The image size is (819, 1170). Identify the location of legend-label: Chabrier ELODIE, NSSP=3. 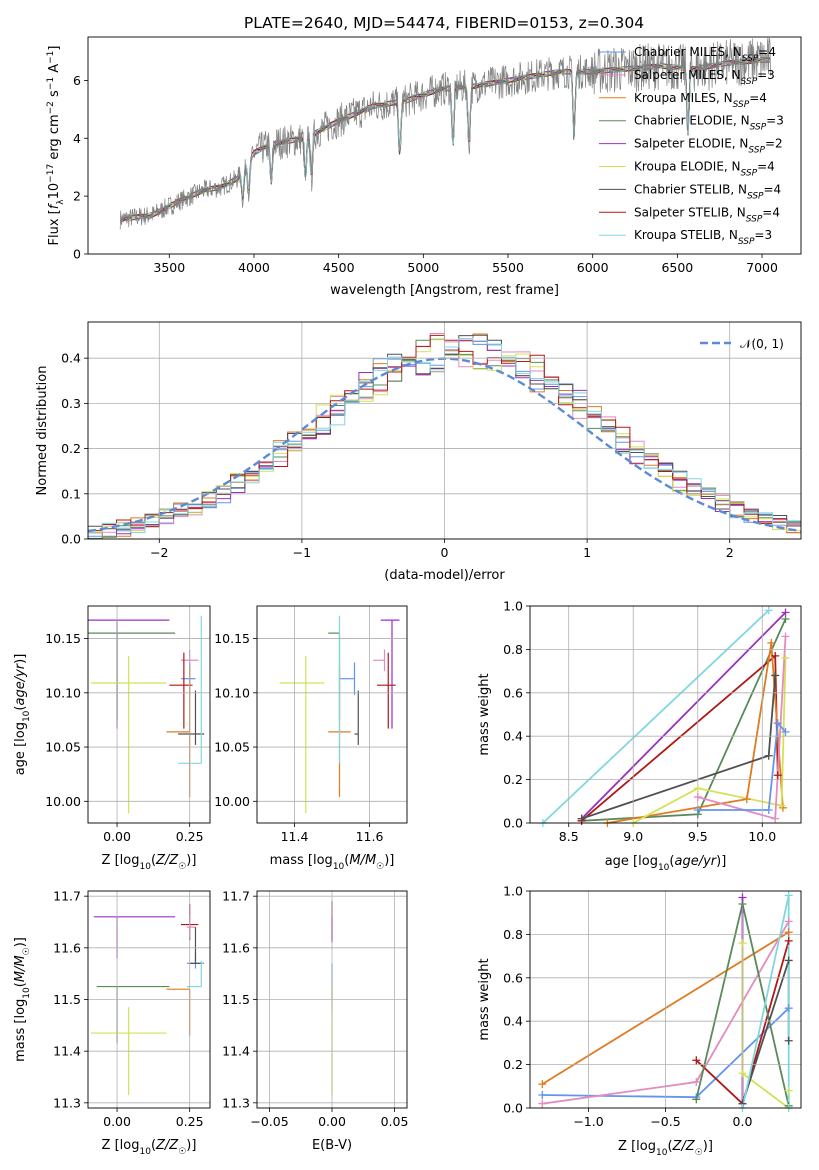
(709, 123).